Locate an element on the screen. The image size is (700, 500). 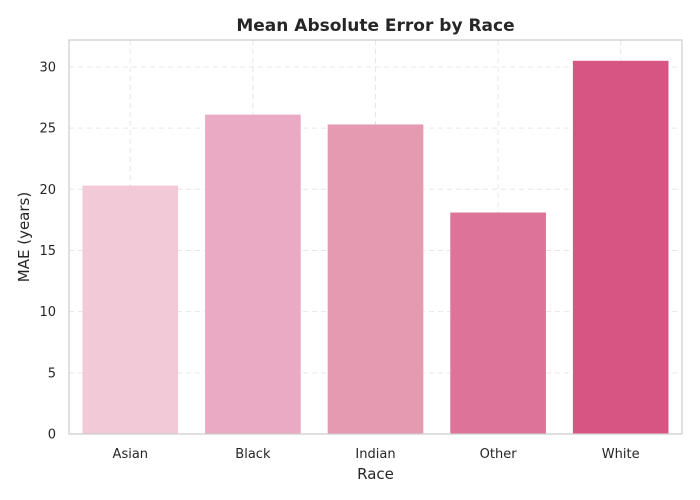
y-tick-label: 20 is located at coordinates (47, 190).